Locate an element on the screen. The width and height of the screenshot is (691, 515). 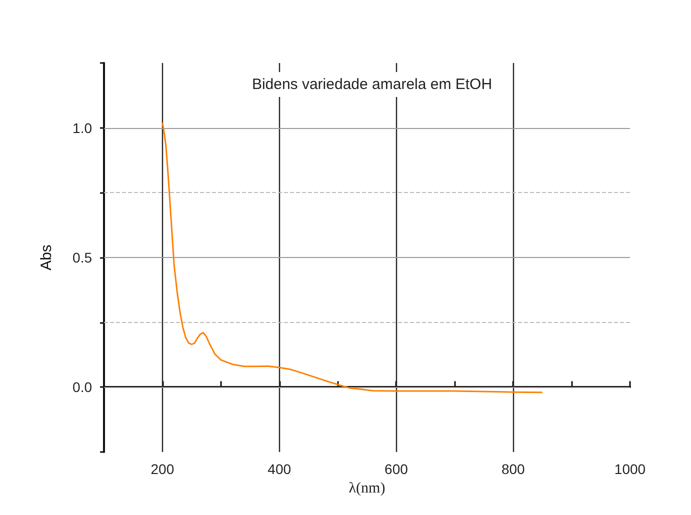
text: Bidens variedade amarela em EtOH is located at coordinates (372, 84).